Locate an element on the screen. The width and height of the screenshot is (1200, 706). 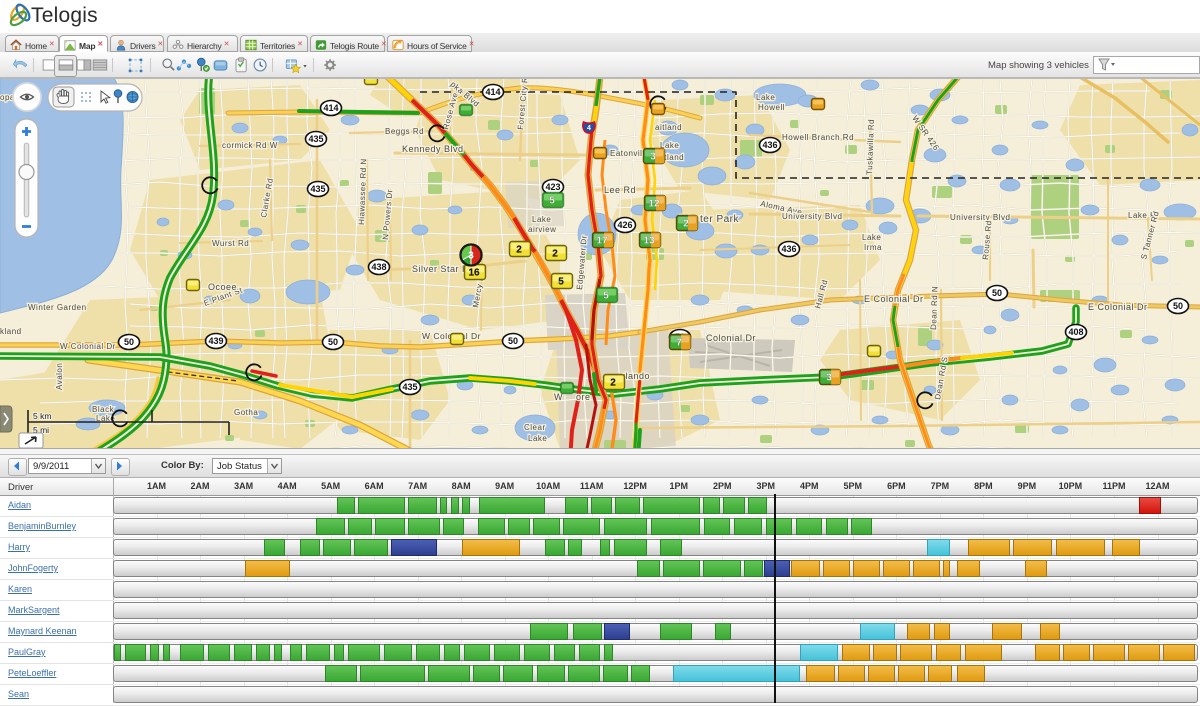
svg-text: itland is located at coordinates (673, 157).